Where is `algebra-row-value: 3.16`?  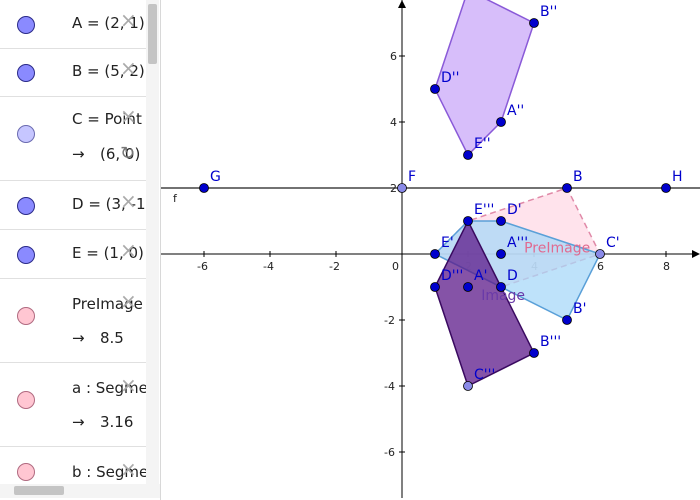 algebra-row-value: 3.16 is located at coordinates (117, 422).